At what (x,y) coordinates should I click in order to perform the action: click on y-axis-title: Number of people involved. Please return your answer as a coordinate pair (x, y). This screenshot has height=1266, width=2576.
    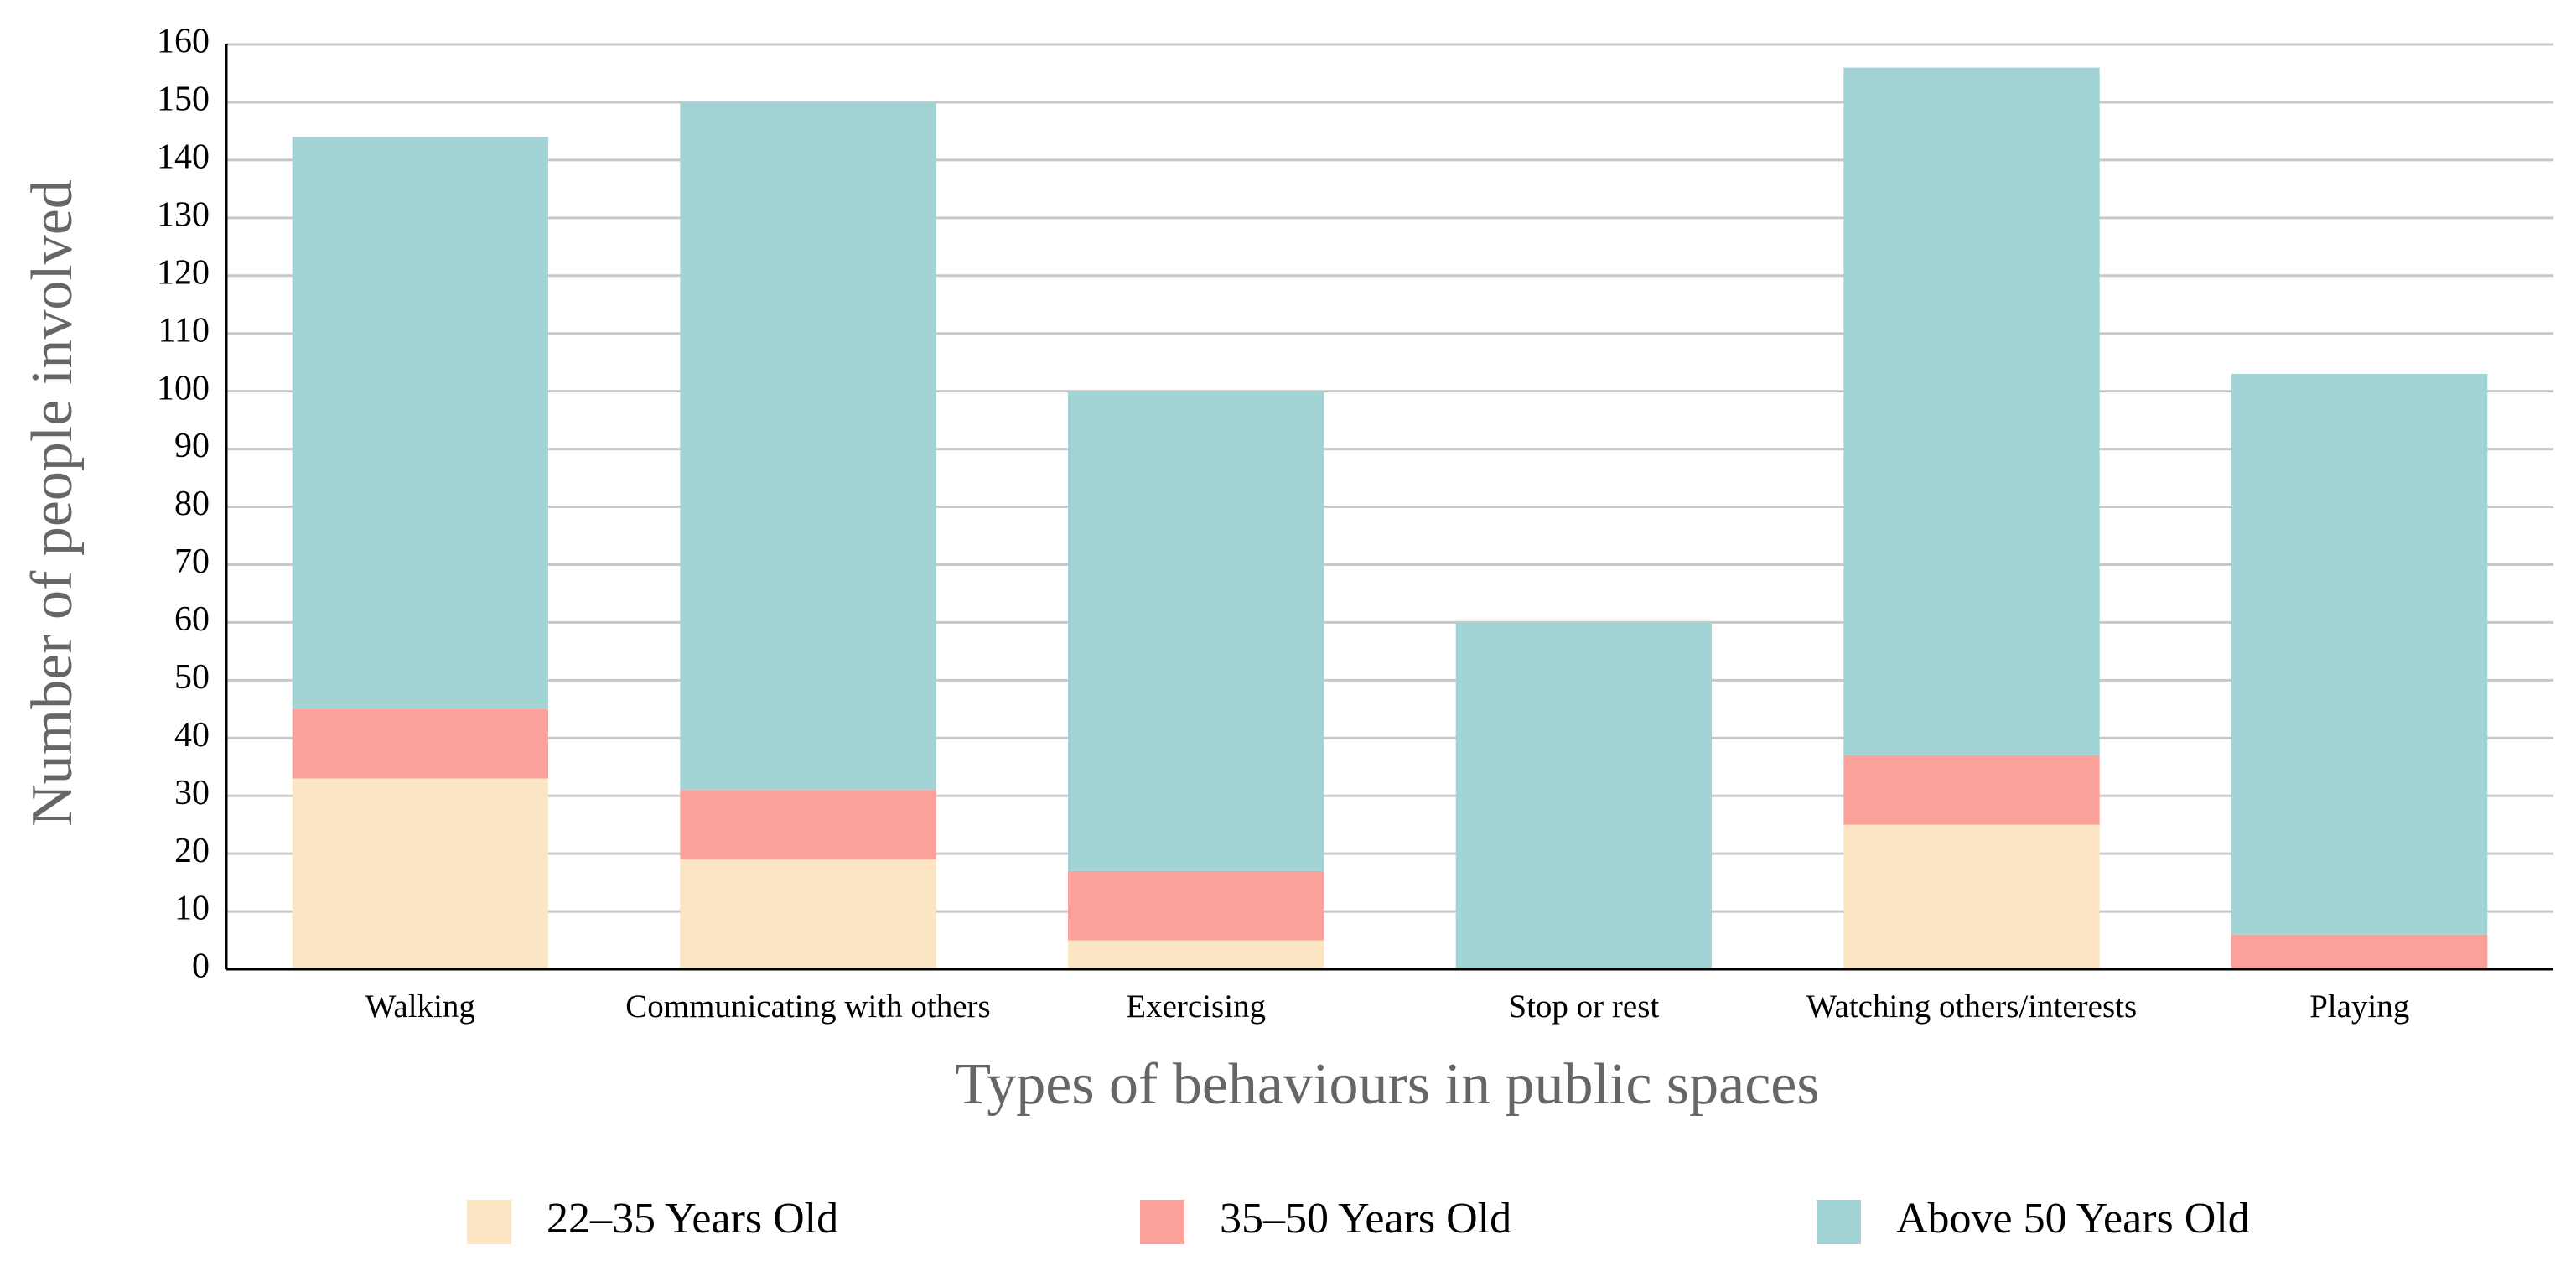
    Looking at the image, I should click on (52, 503).